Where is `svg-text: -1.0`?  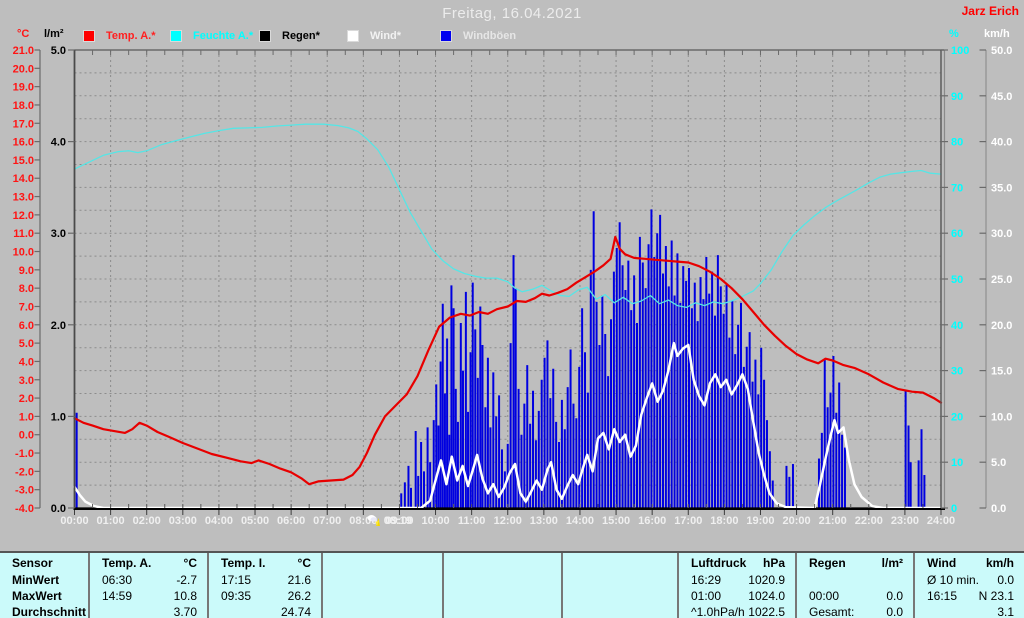 svg-text: -1.0 is located at coordinates (24, 454).